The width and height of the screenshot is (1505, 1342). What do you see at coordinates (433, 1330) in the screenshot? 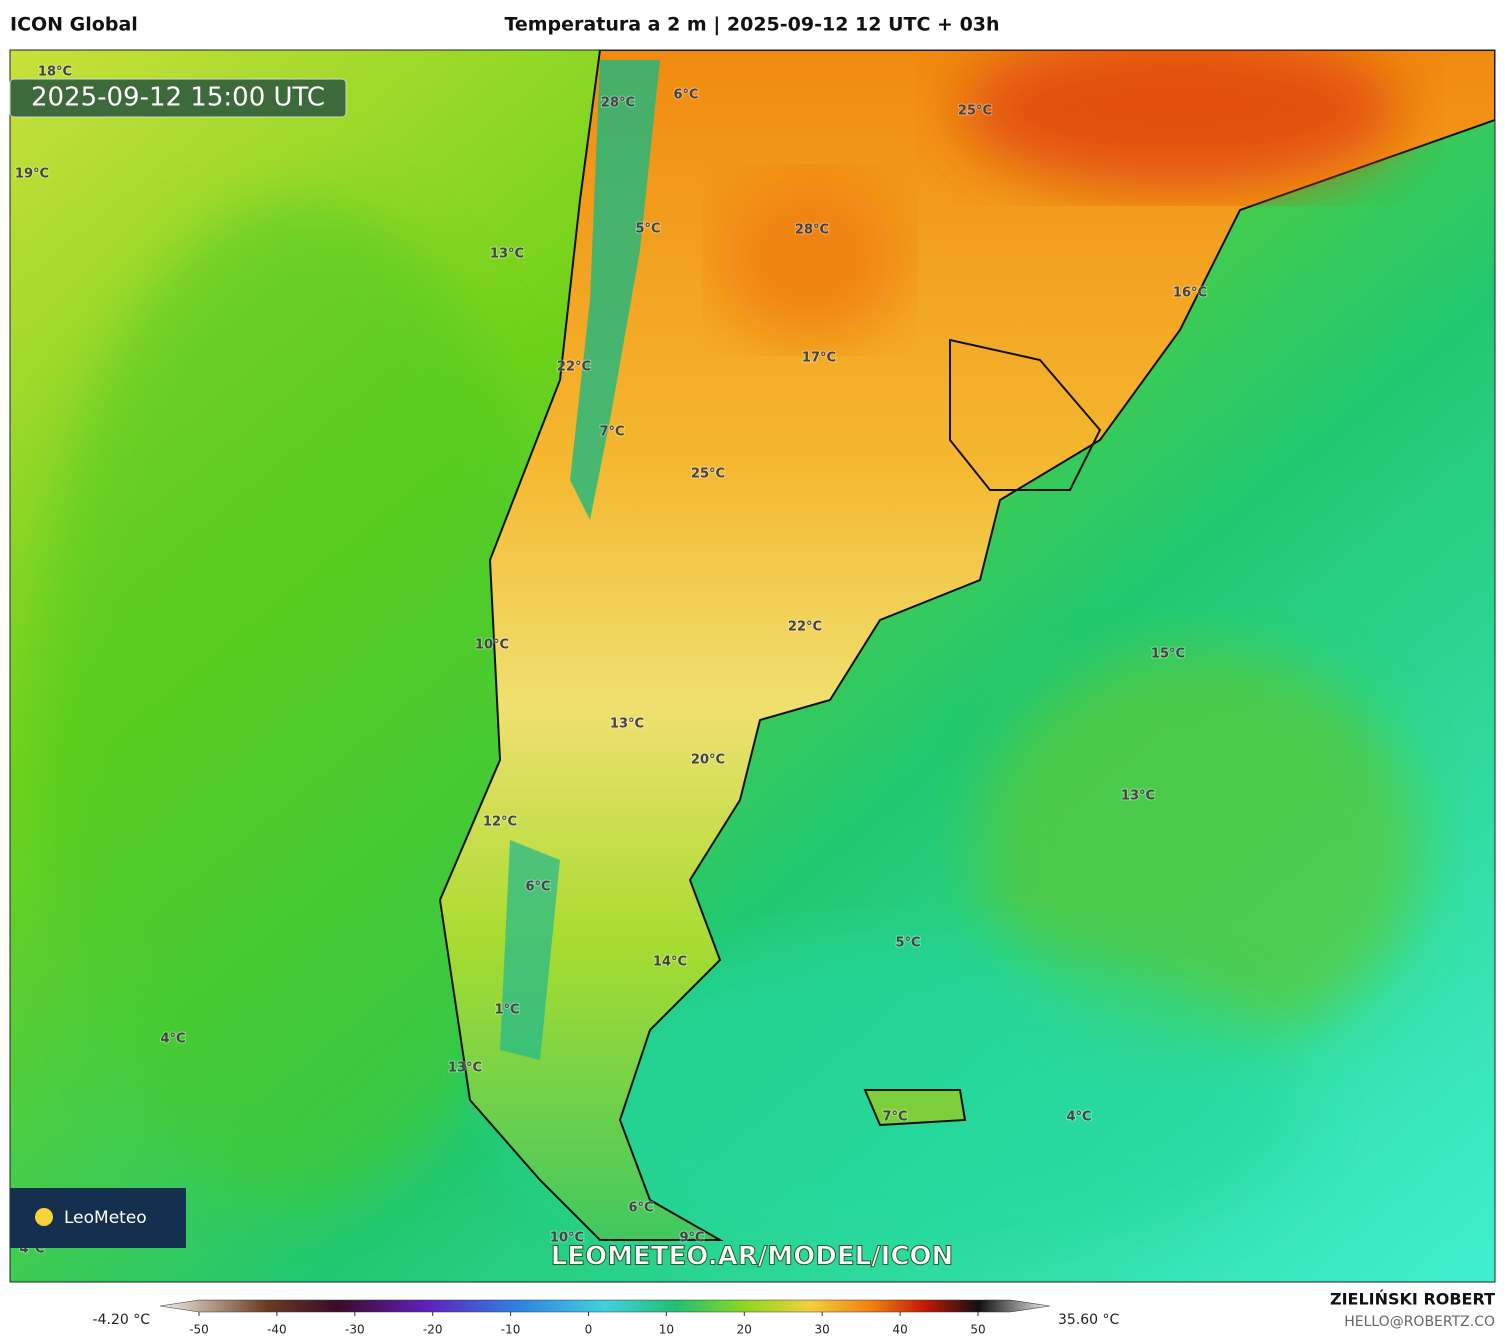
I see `colorbar-tick-label: -20` at bounding box center [433, 1330].